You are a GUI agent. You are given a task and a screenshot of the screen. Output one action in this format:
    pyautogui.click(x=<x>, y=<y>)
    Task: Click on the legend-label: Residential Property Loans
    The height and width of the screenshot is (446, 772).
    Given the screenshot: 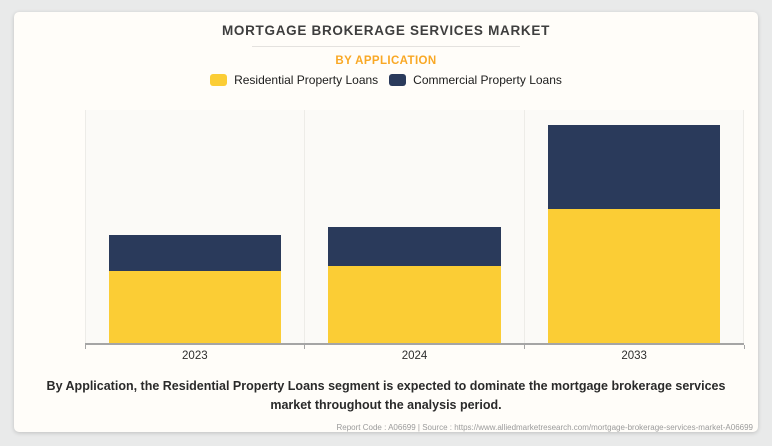 What is the action you would take?
    pyautogui.click(x=306, y=80)
    